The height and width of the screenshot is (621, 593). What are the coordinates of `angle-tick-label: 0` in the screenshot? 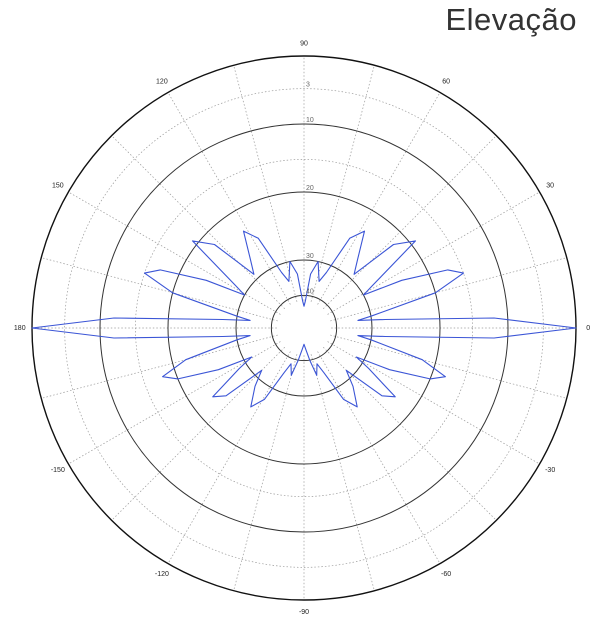 It's located at (588, 328).